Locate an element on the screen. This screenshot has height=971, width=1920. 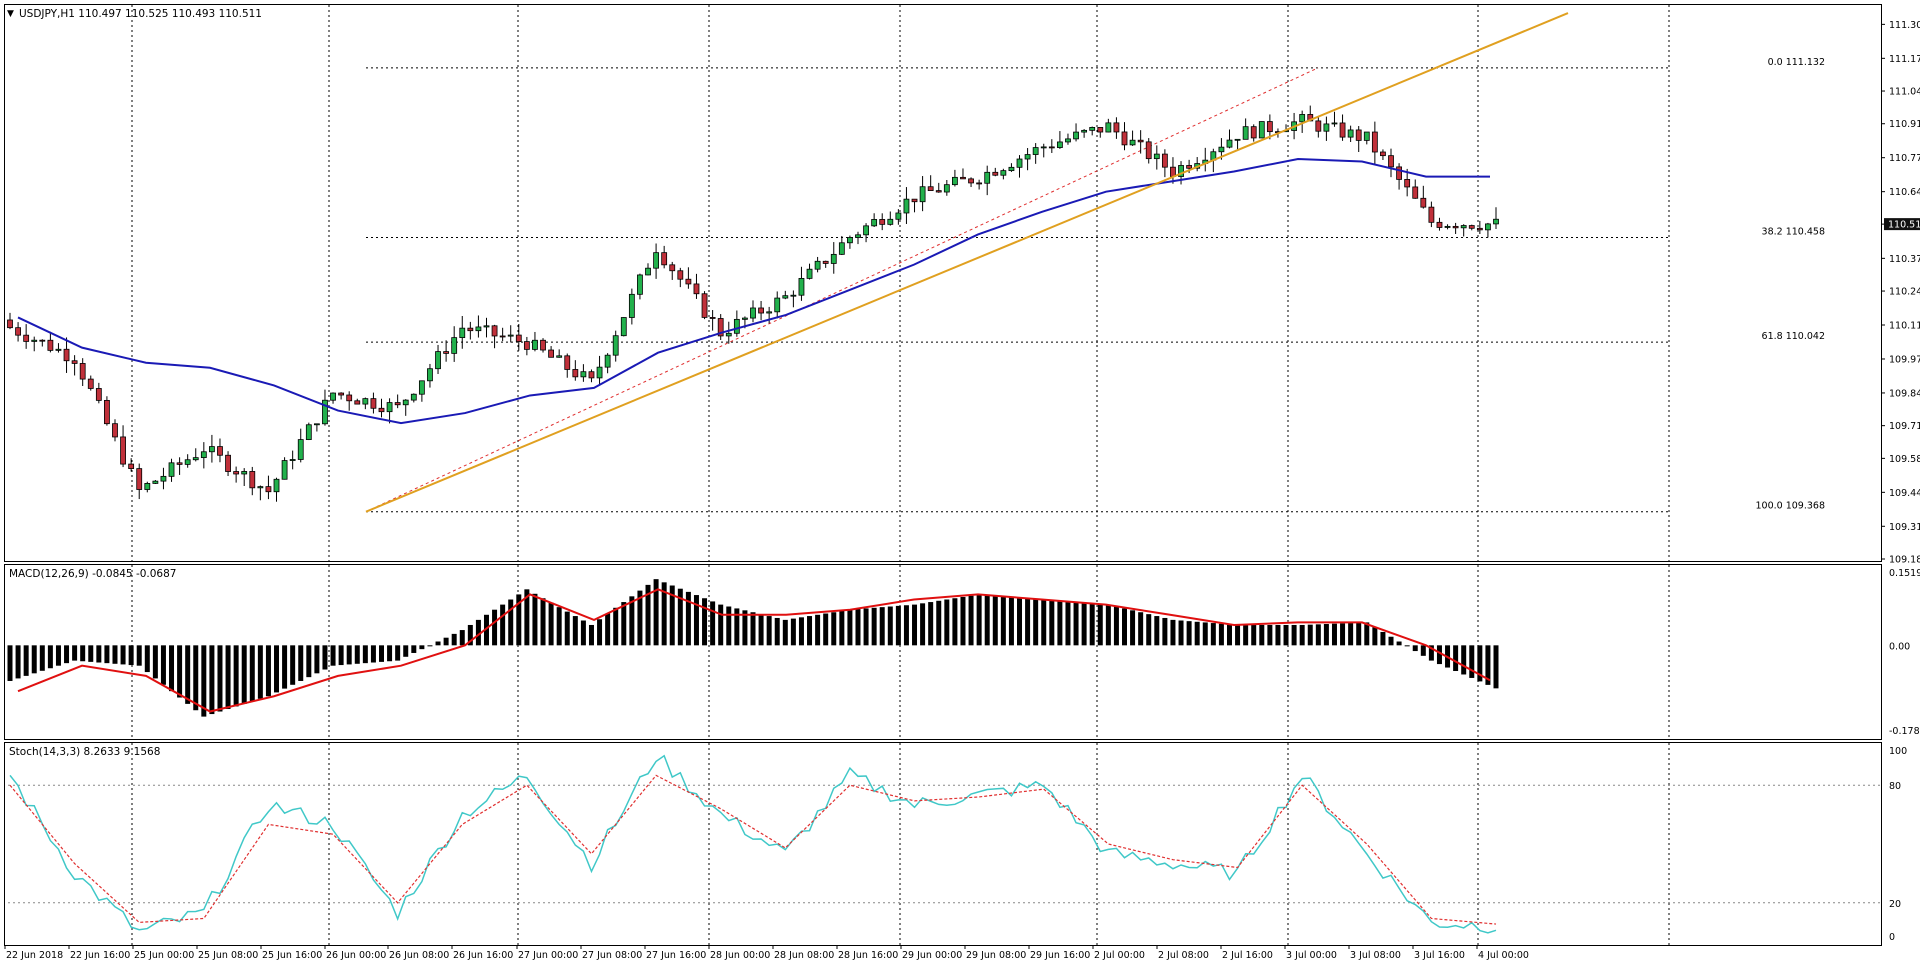
price-label-16: 109.180 is located at coordinates (1904, 560).